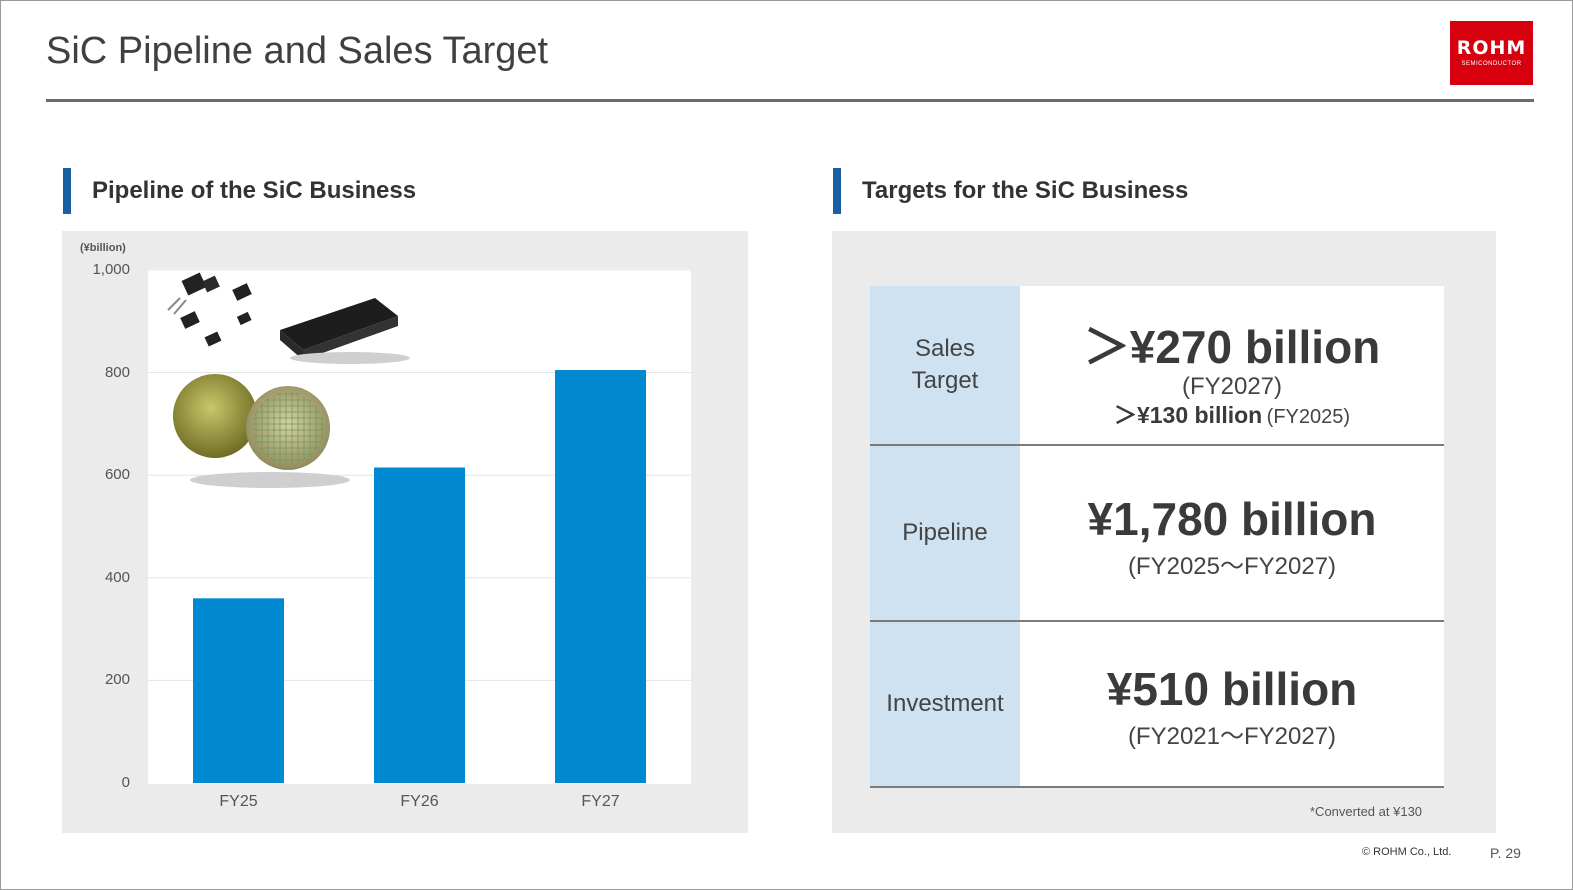 Image resolution: width=1573 pixels, height=890 pixels. I want to click on conversion-note: *Converted at ¥130, so click(1366, 811).